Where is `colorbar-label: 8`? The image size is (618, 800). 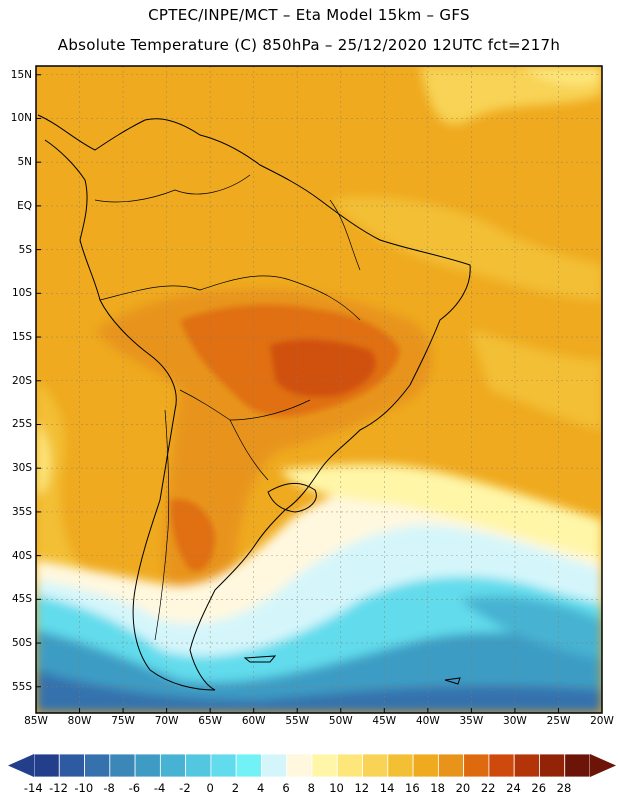 colorbar-label: 8 is located at coordinates (311, 788).